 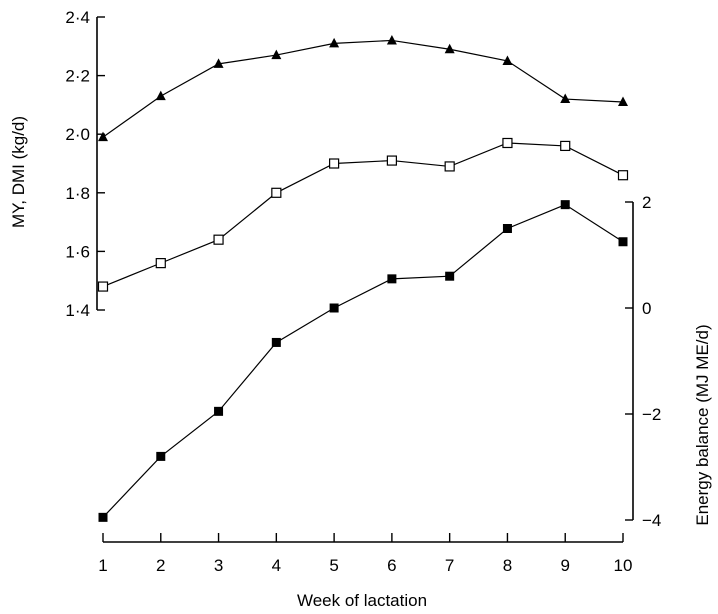 I want to click on y-right-tick-label: 0, so click(x=646, y=308).